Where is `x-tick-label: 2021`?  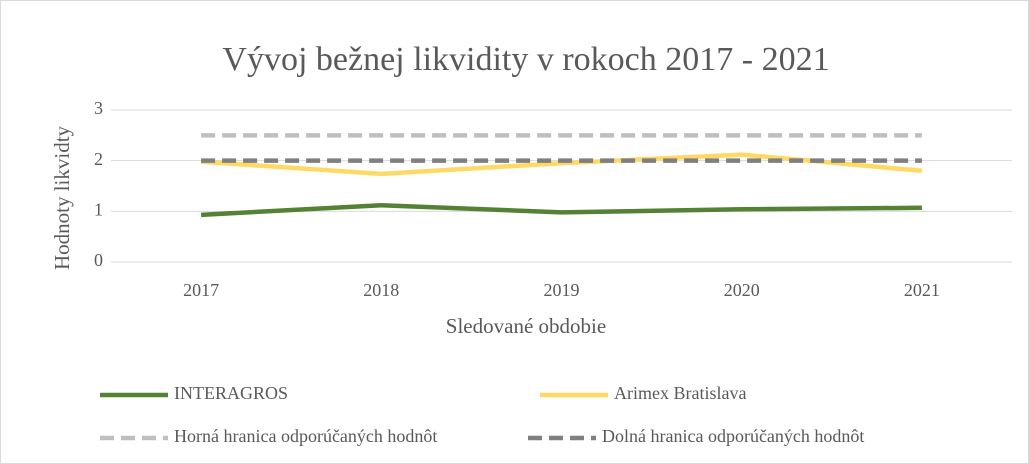 x-tick-label: 2021 is located at coordinates (922, 290).